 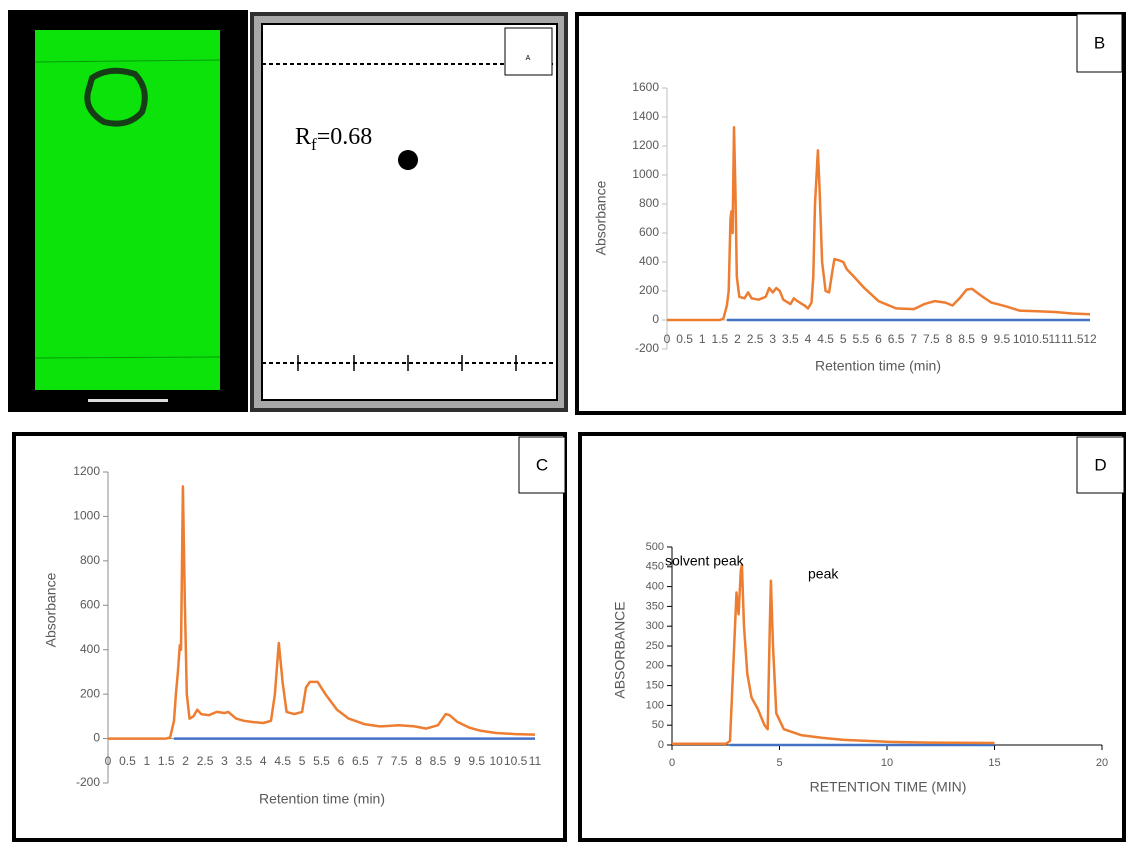 I want to click on x-tick-label: 8, so click(x=949, y=339).